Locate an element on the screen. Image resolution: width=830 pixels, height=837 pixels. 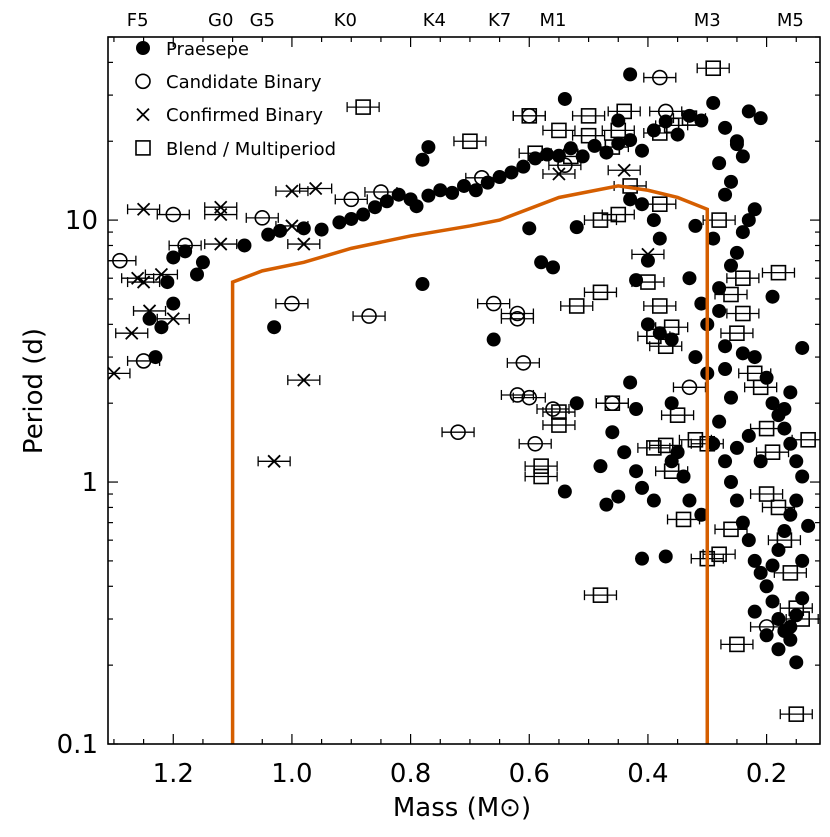
legend-marker is located at coordinates (143, 48).